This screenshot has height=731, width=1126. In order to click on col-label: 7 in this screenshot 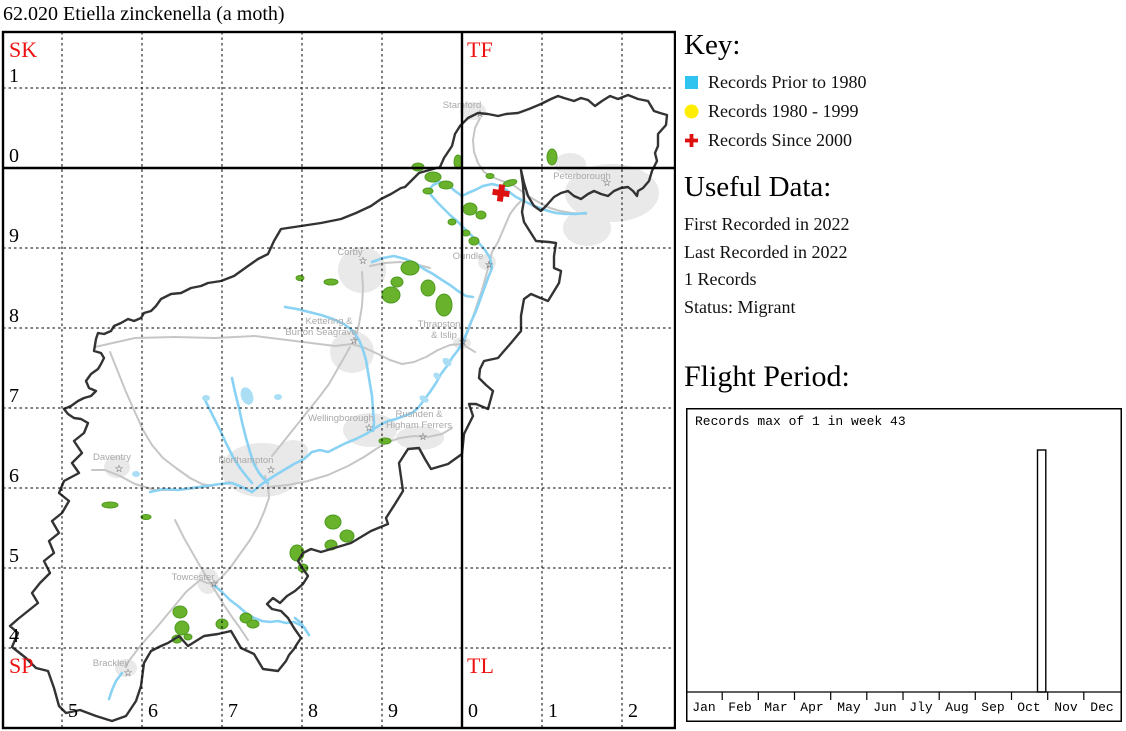, I will do `click(233, 711)`.